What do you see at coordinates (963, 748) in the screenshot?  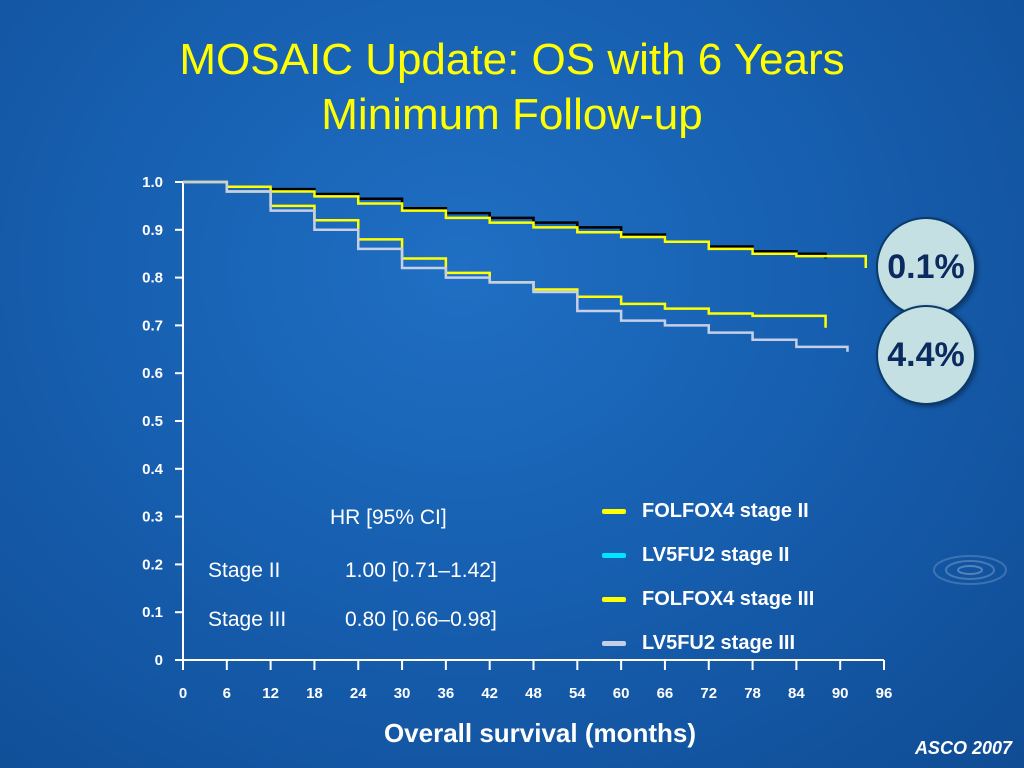 I see `source-credit: ASCO 2007` at bounding box center [963, 748].